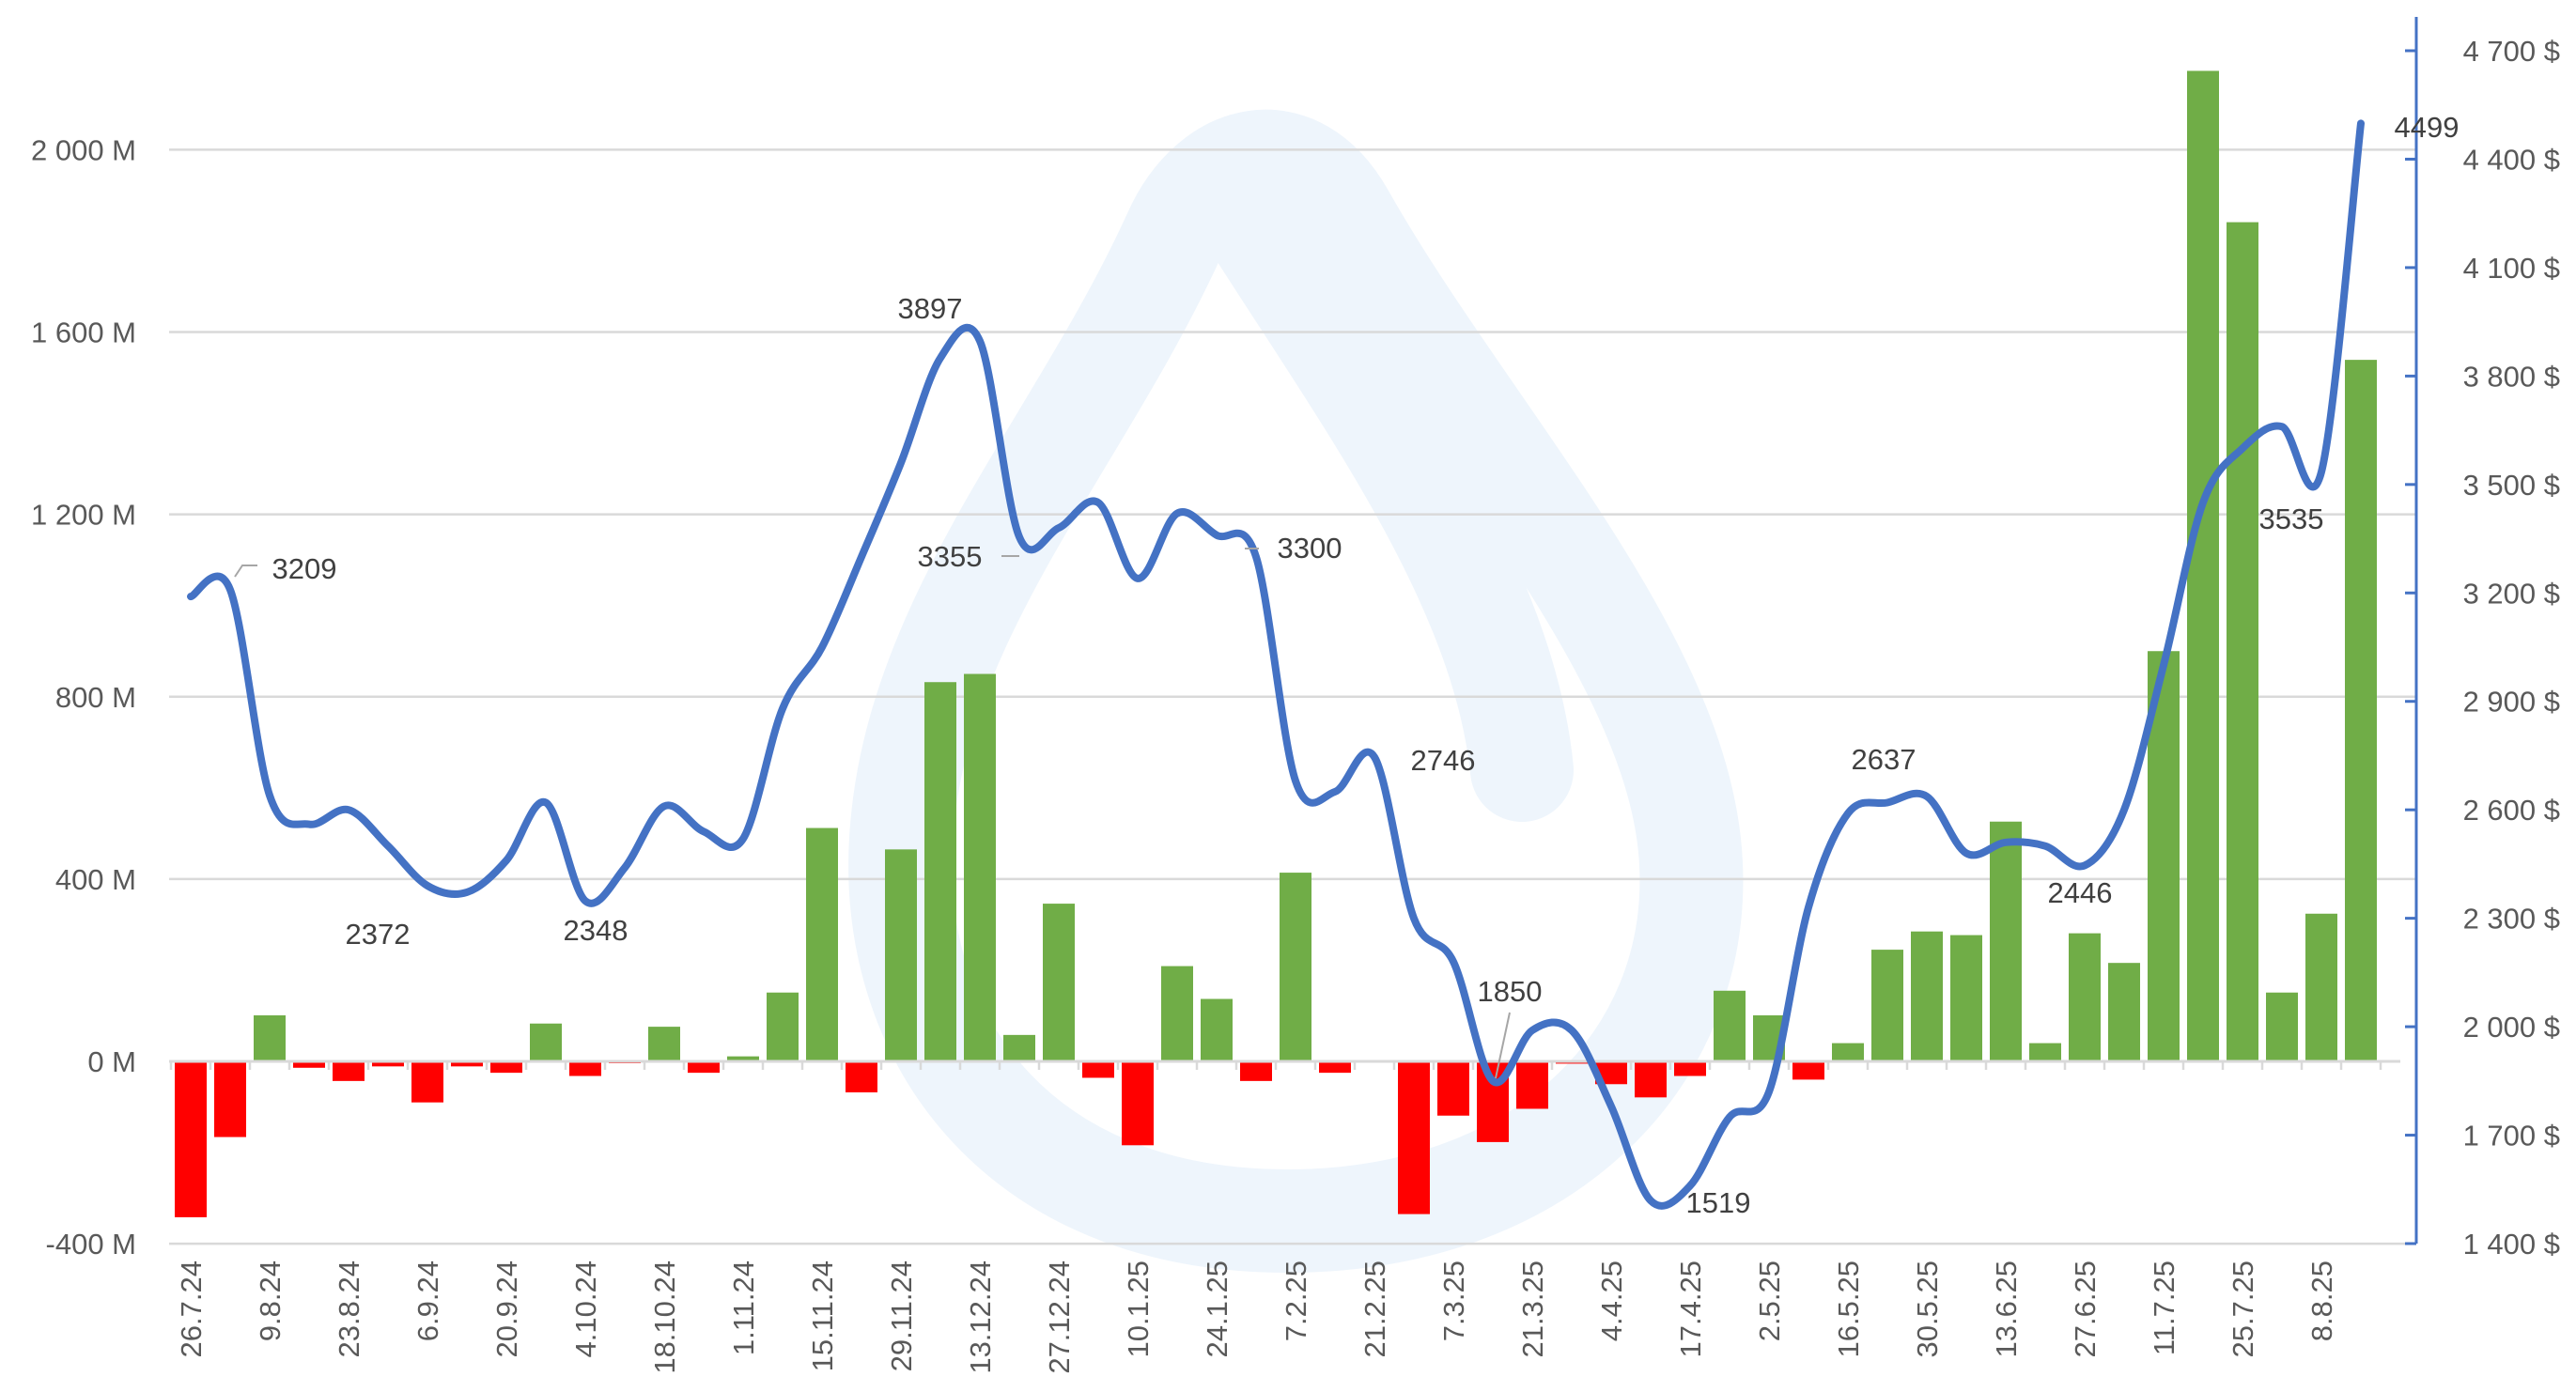  What do you see at coordinates (112, 1061) in the screenshot?
I see `left-axis-tick-label: 0 M` at bounding box center [112, 1061].